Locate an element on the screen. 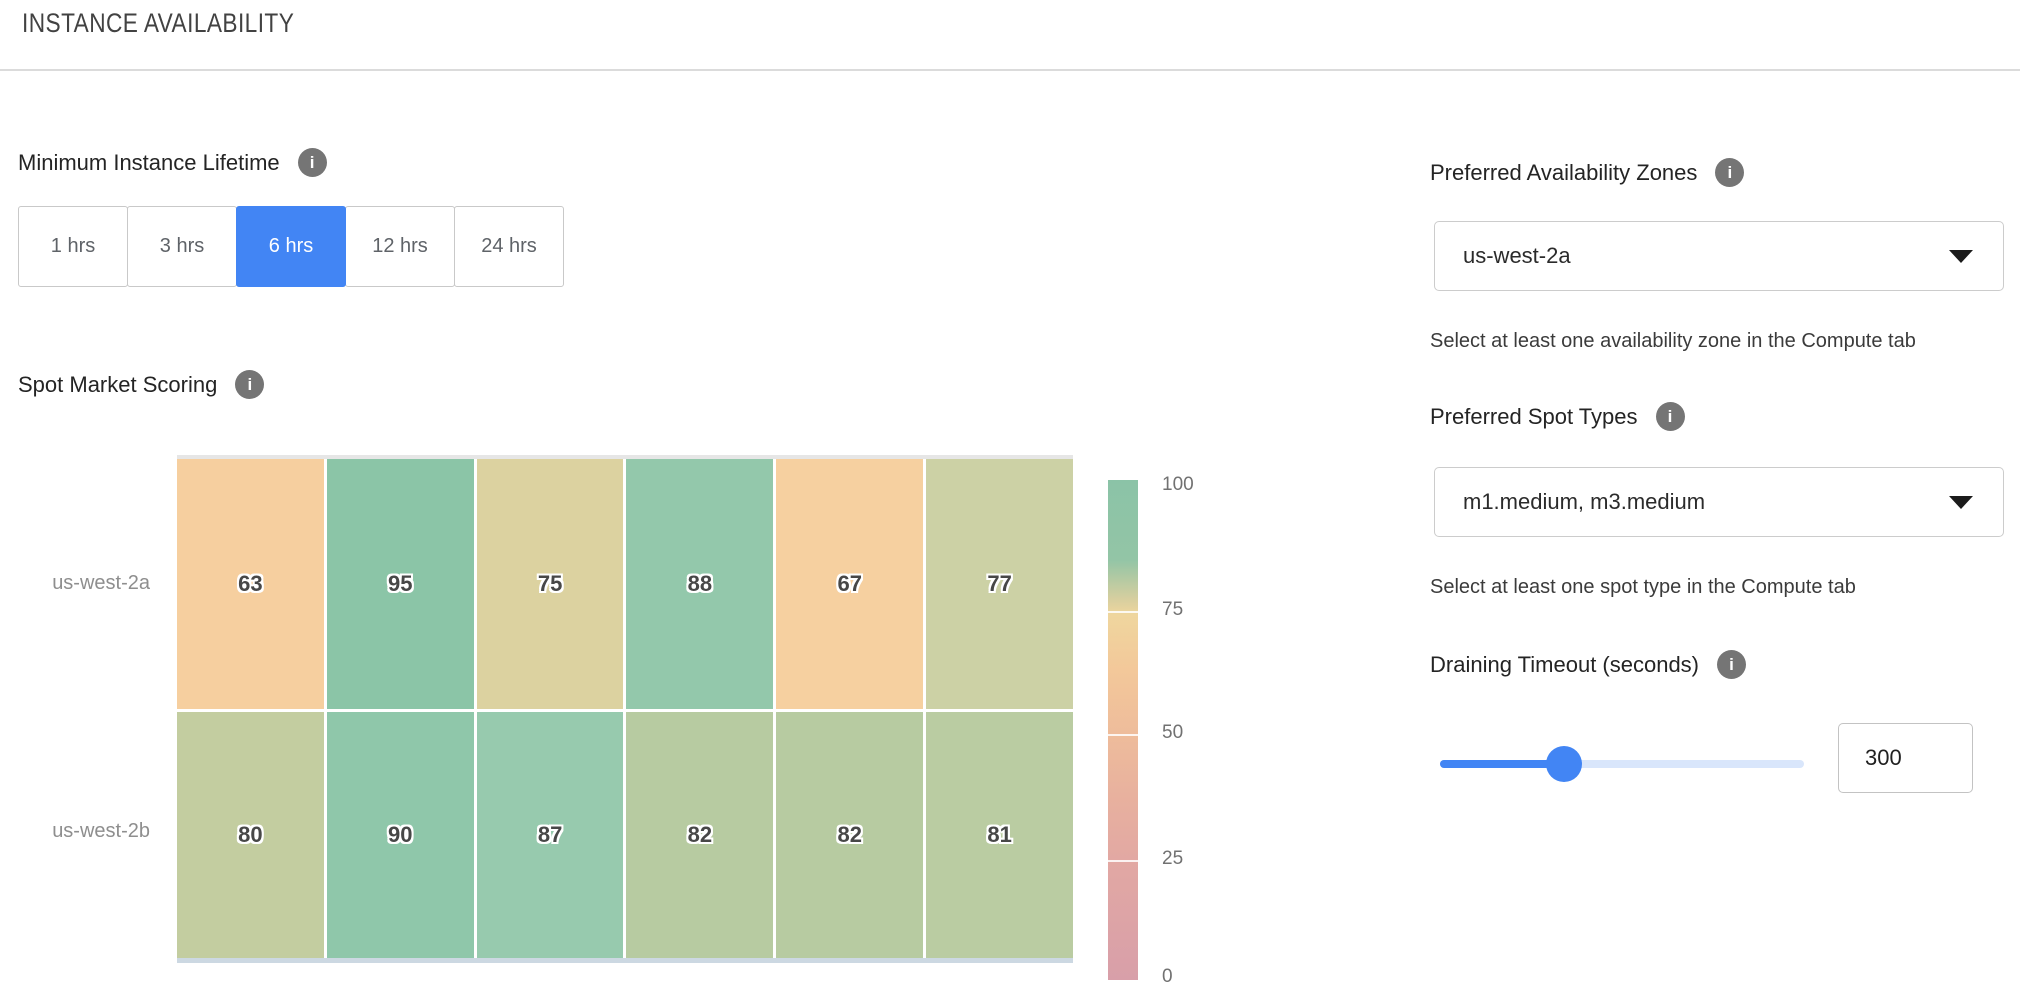  lifetime-option-12hrs: 12 hrs is located at coordinates (400, 246).